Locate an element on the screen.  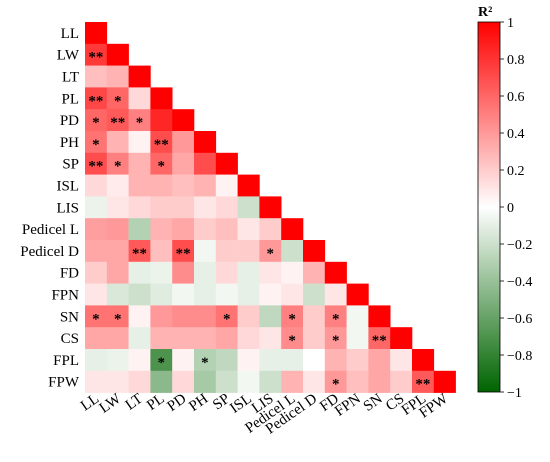
y-axis-label: LL is located at coordinates (70, 34).